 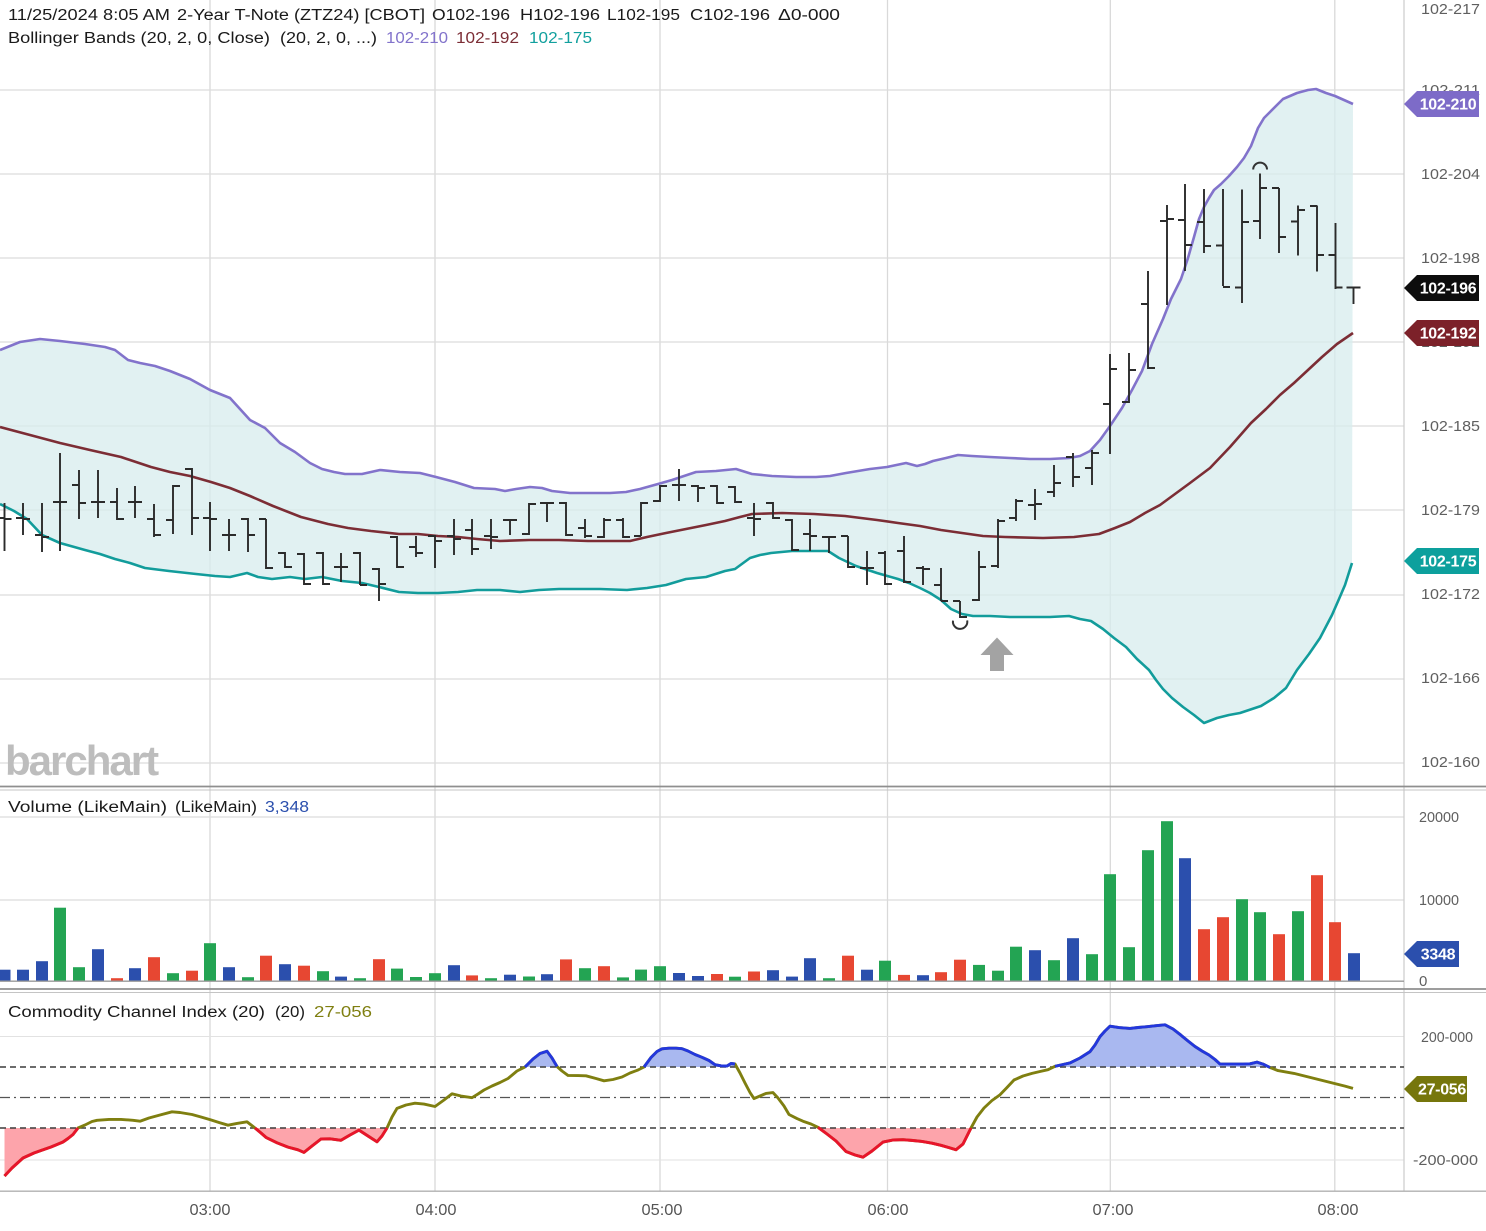 I want to click on svg-text: 102-217, so click(x=1450, y=9).